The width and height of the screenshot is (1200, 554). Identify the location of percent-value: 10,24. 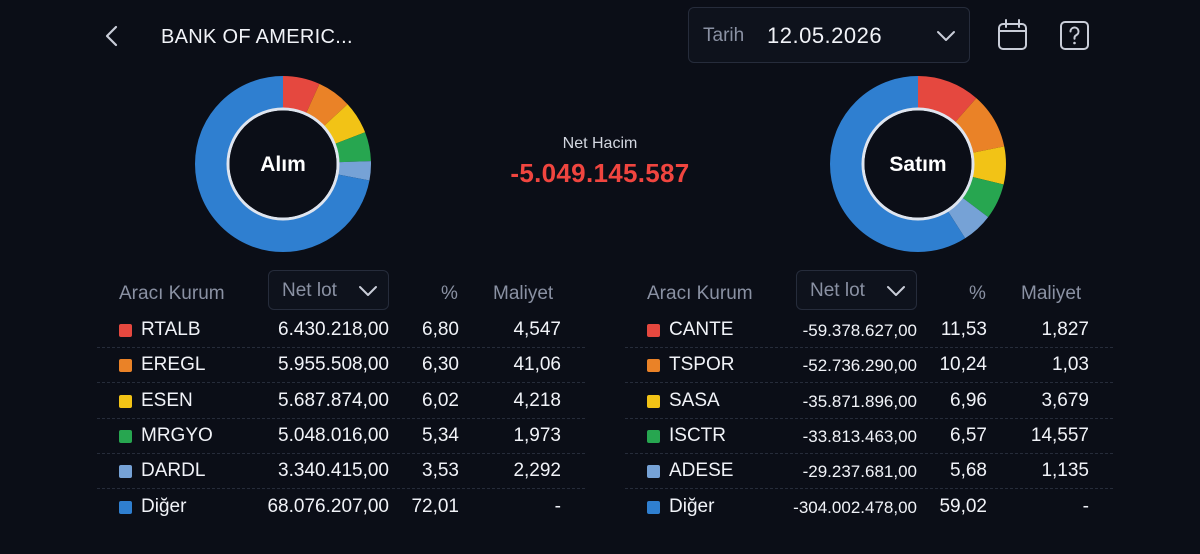
(963, 365).